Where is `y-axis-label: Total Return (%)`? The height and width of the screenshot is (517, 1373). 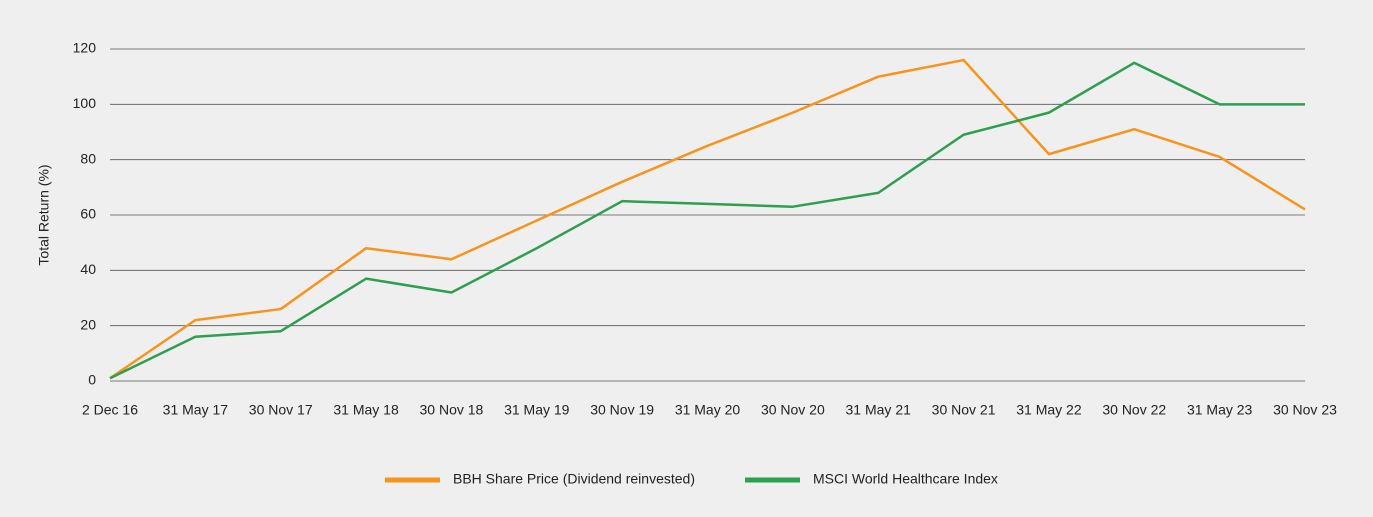 y-axis-label: Total Return (%) is located at coordinates (44, 214).